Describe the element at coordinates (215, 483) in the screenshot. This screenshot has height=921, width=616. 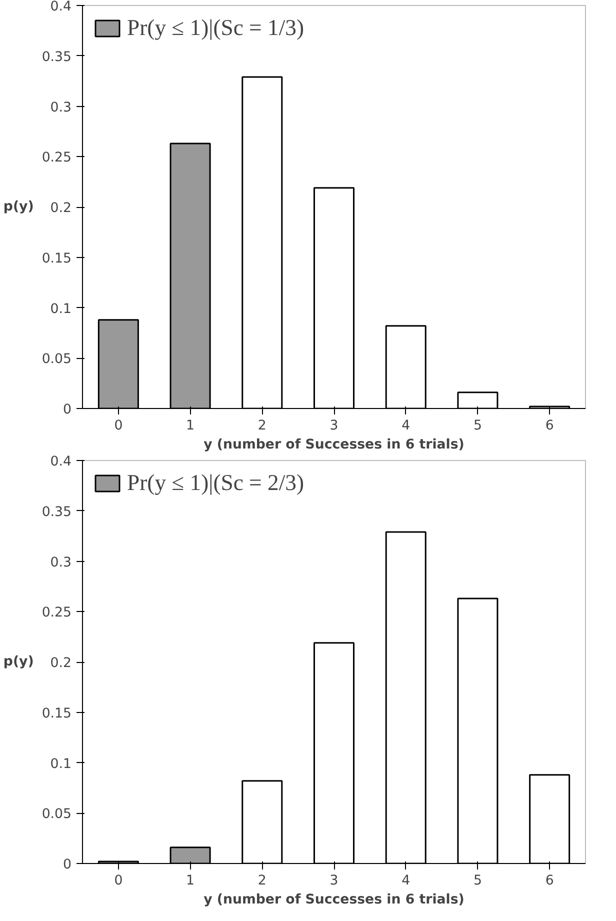
I see `legend-label: Pr(y ≤ 1)|(Sc = 2/3)` at that location.